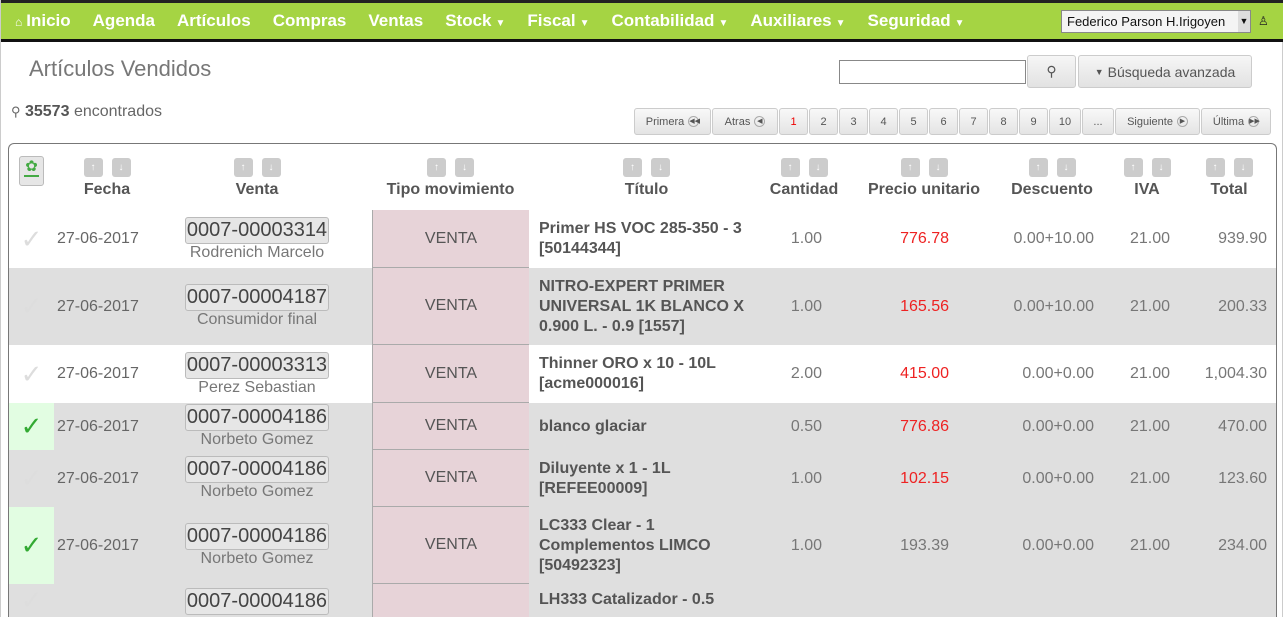 The height and width of the screenshot is (617, 1283). Describe the element at coordinates (214, 21) in the screenshot. I see `nav-item-2: Artículos` at that location.